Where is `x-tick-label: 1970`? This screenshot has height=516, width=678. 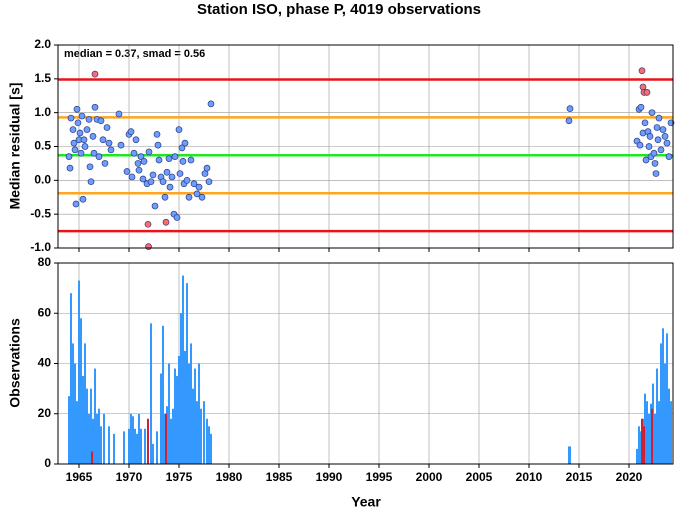 x-tick-label: 1970 is located at coordinates (129, 477).